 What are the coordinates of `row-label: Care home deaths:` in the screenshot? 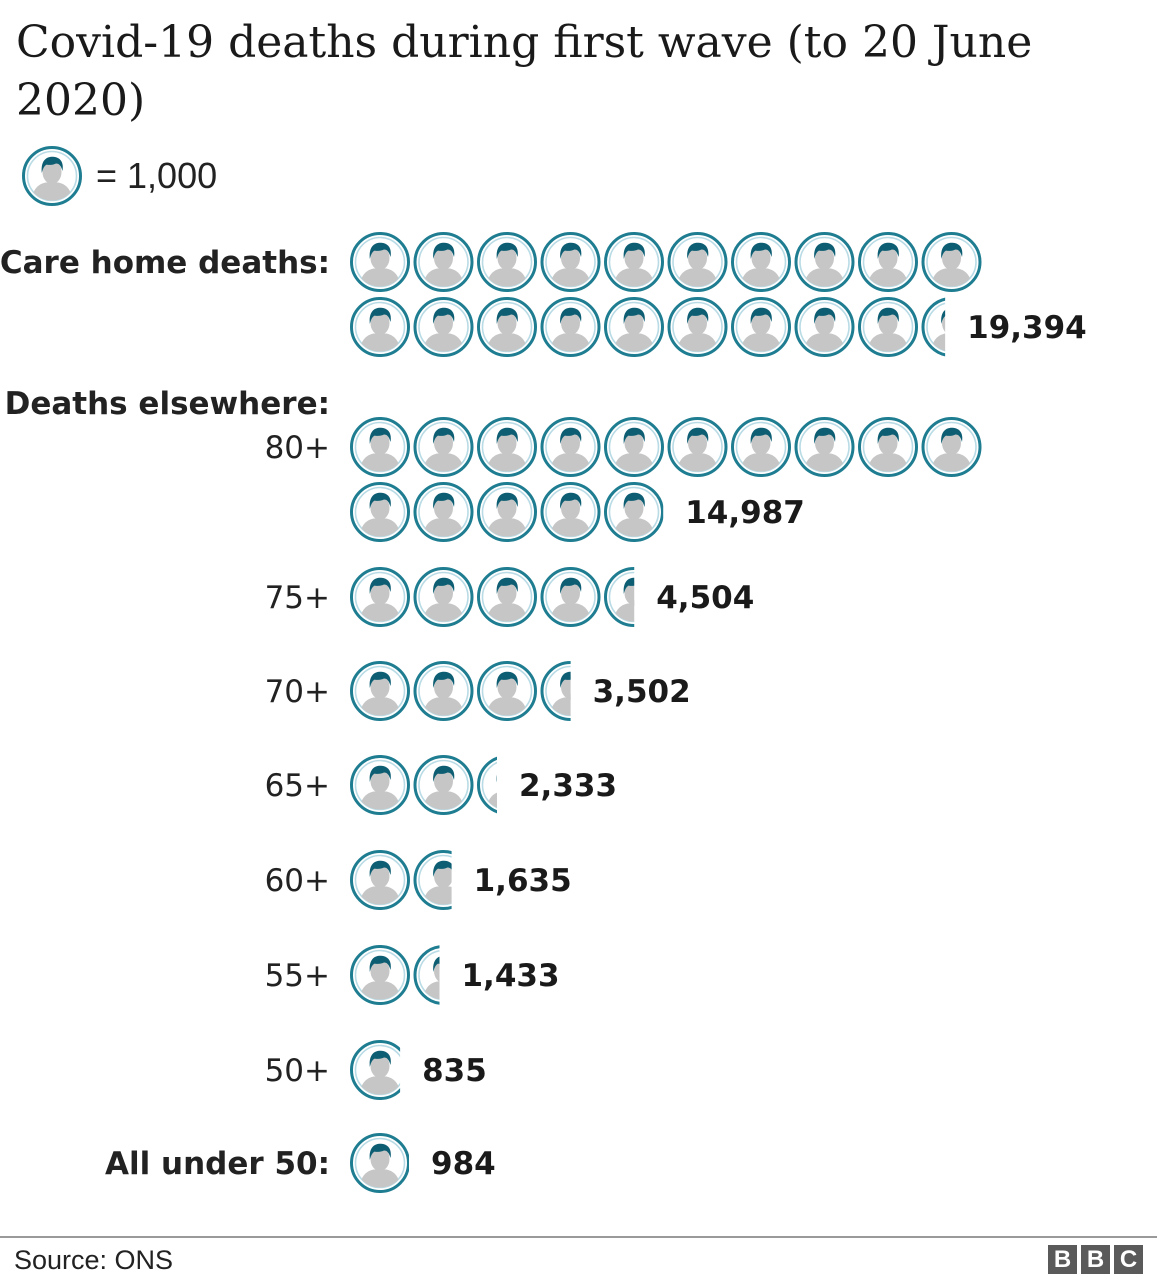 It's located at (165, 263).